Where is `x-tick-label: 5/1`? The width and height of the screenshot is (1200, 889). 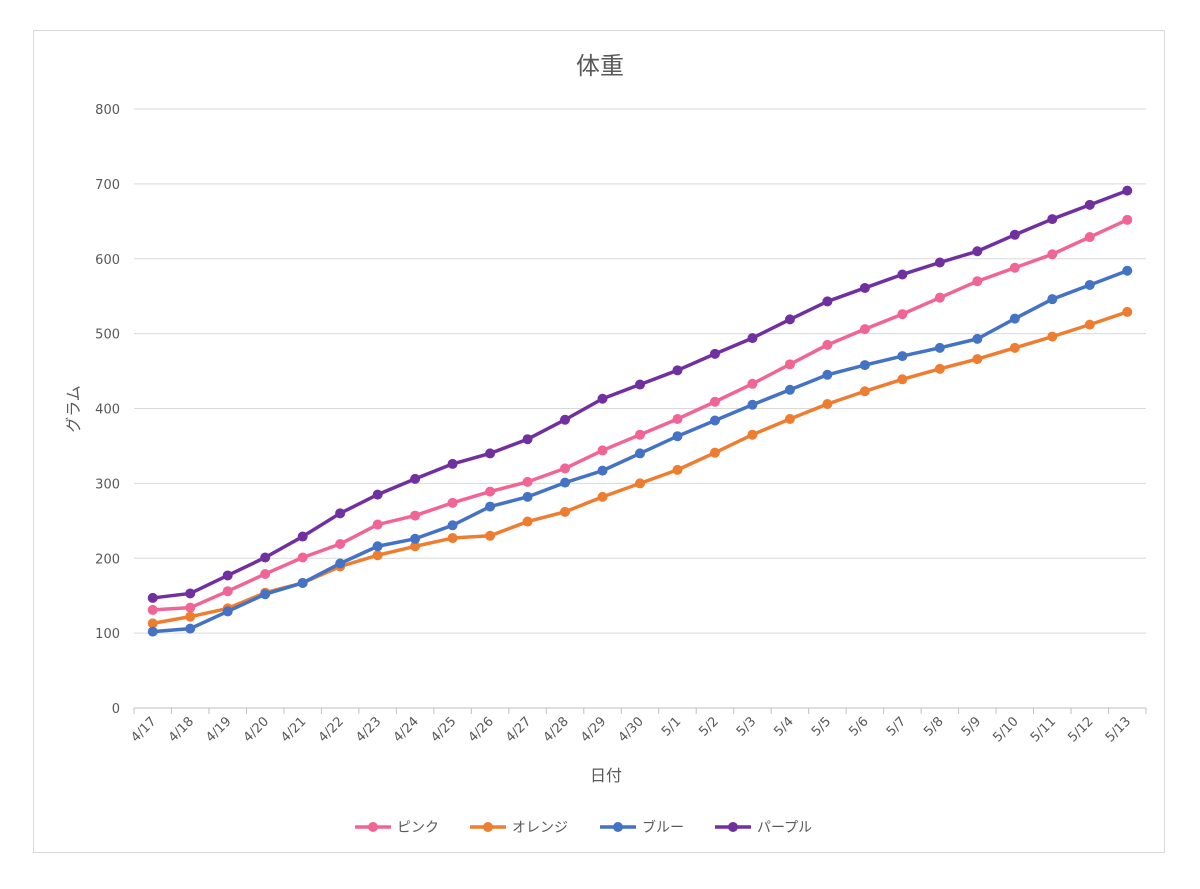
x-tick-label: 5/1 is located at coordinates (671, 726).